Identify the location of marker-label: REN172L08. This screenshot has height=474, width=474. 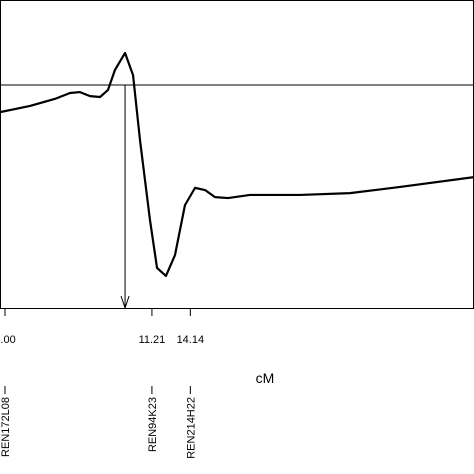
(6, 427).